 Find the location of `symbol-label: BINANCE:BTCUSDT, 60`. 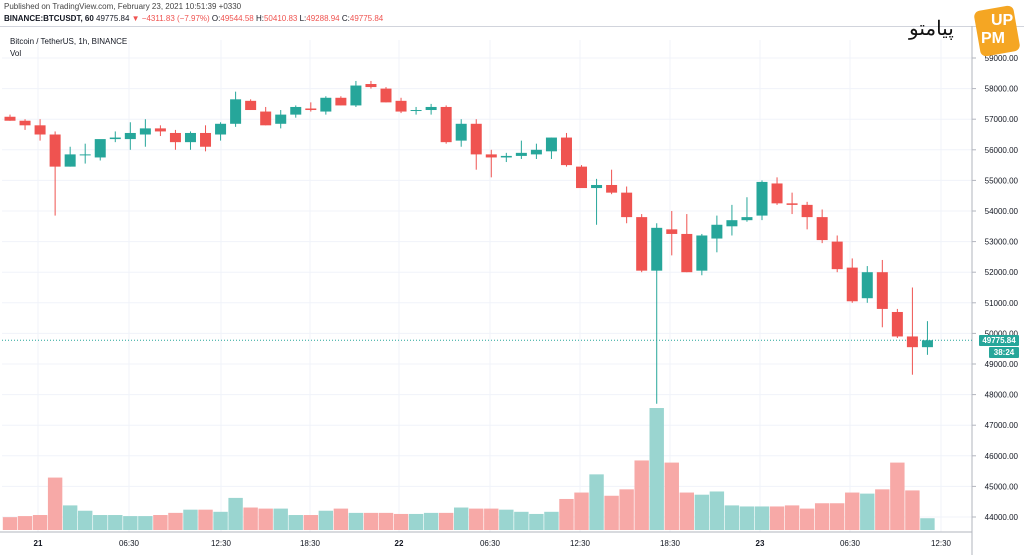

symbol-label: BINANCE:BTCUSDT, 60 is located at coordinates (49, 18).